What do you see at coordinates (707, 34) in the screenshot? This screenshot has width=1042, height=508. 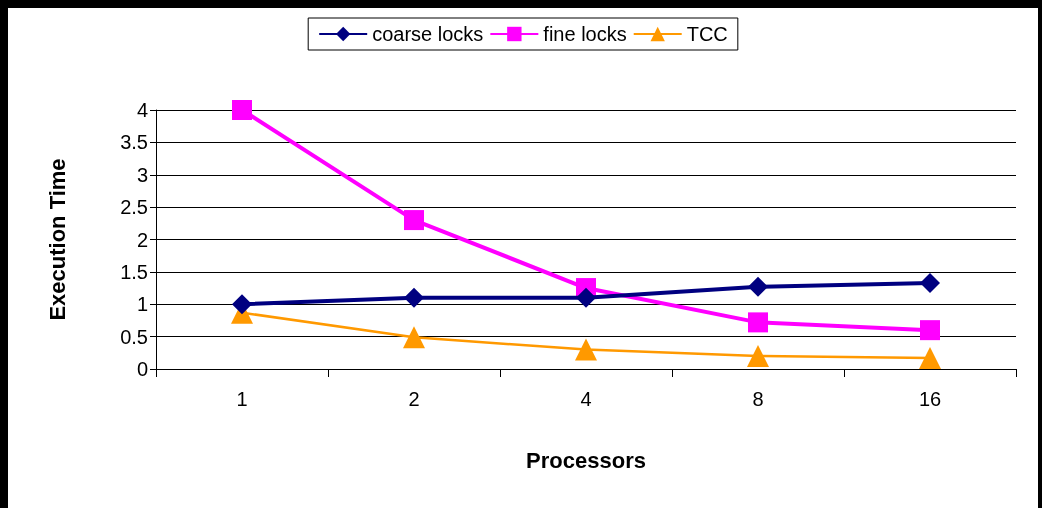 I see `legend-label: TCC` at bounding box center [707, 34].